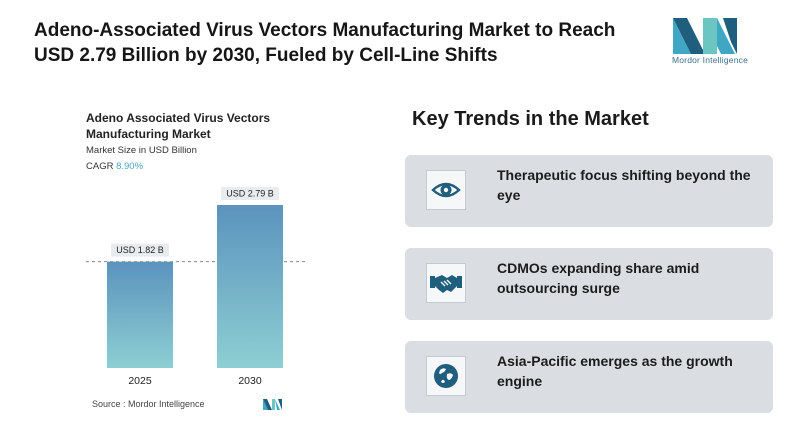  I want to click on data-label-box-2030, so click(250, 193).